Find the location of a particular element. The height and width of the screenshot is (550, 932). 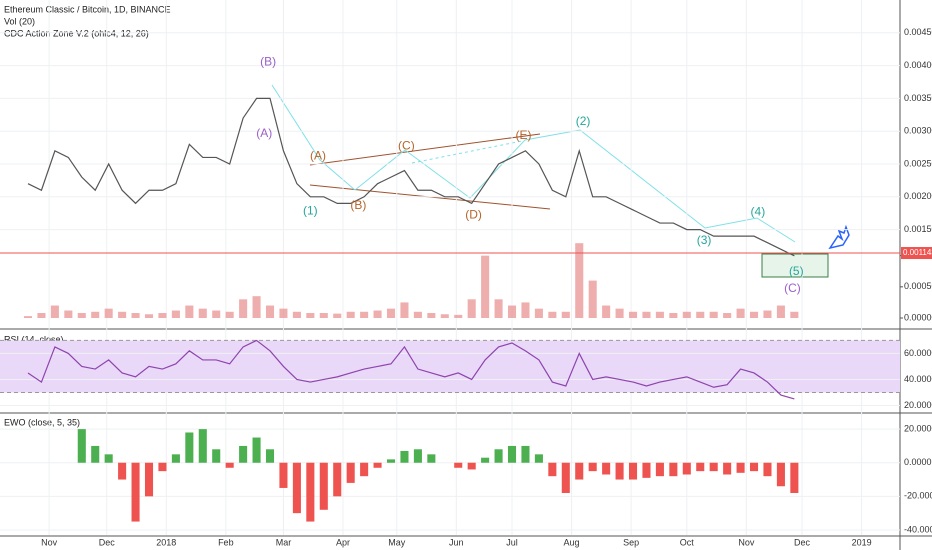

target-box is located at coordinates (795, 265).